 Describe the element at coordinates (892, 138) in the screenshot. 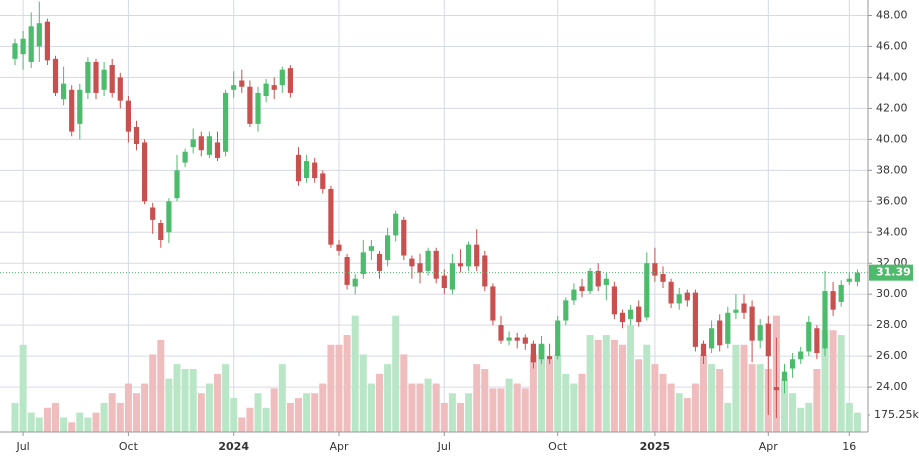

I see `y-tick-label: 40.00` at that location.